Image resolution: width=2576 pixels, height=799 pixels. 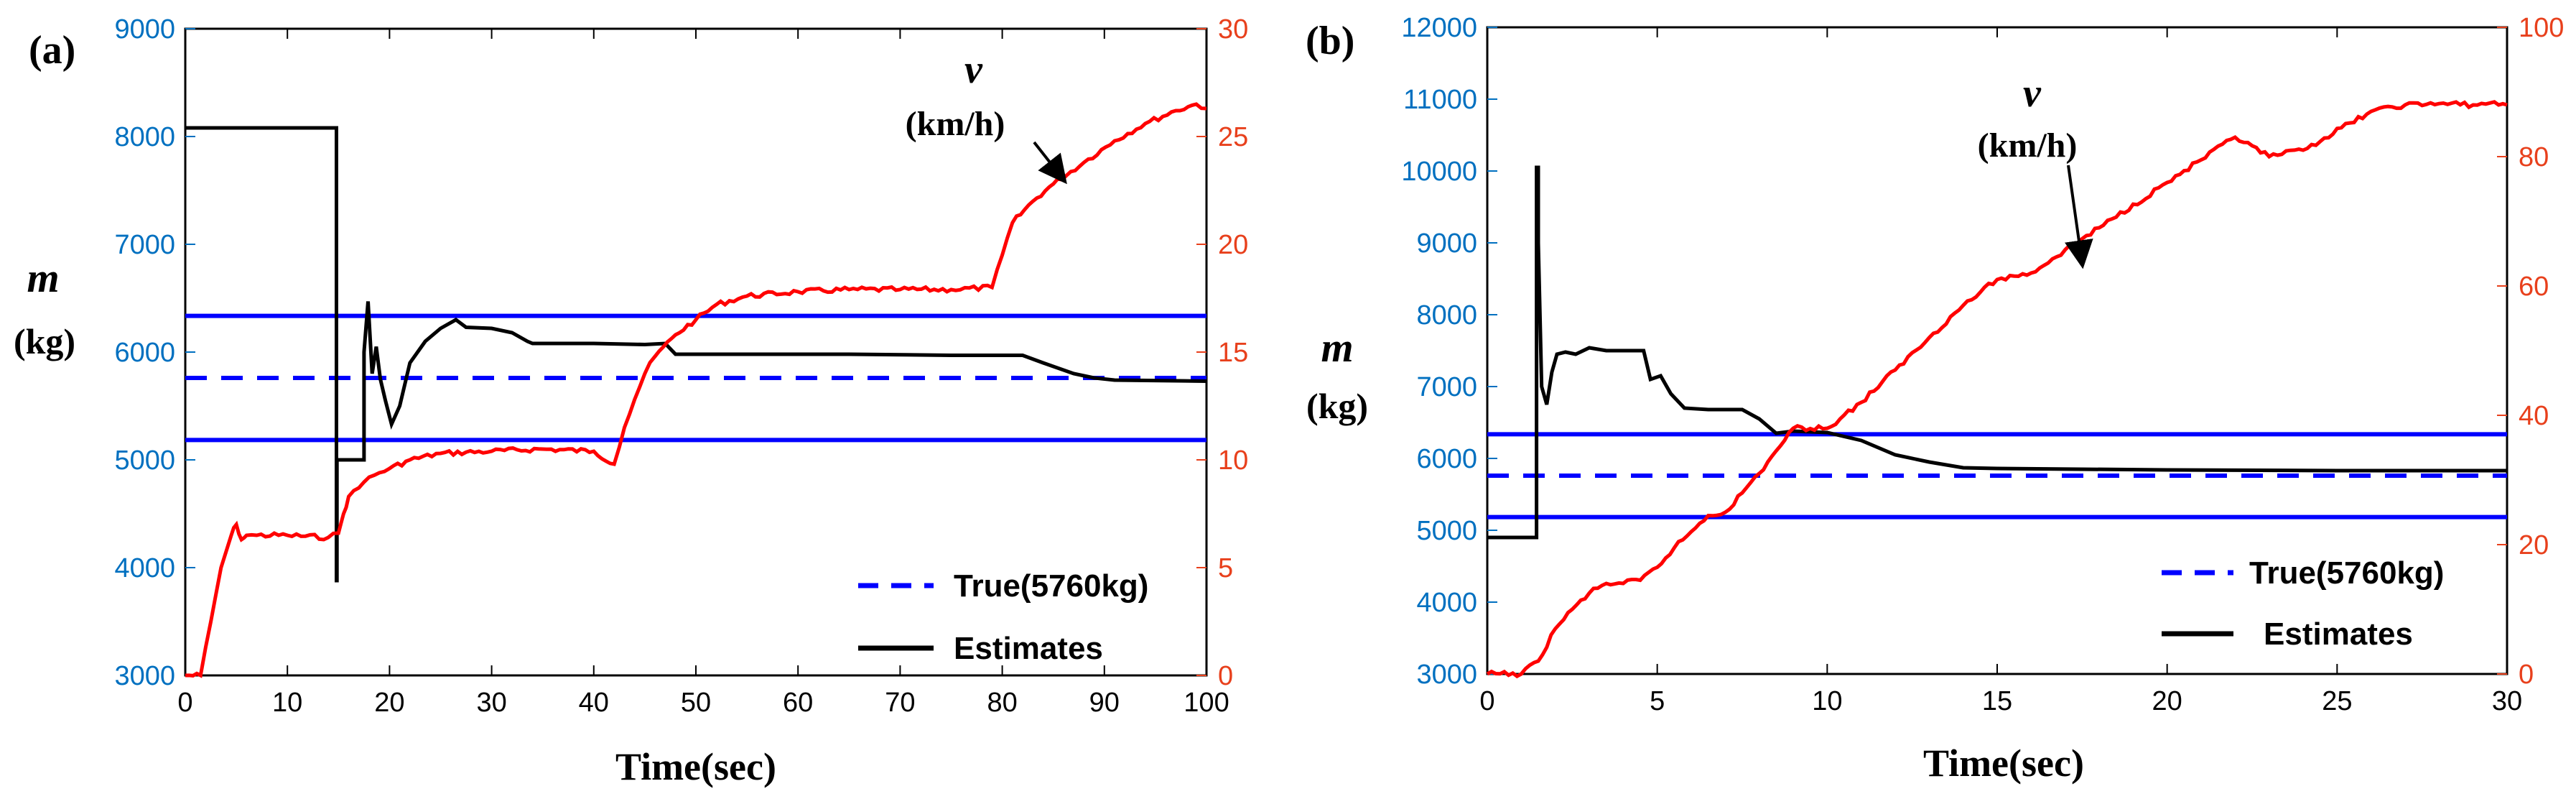 What do you see at coordinates (2003, 763) in the screenshot?
I see `panel-b-x-label: Time(sec)` at bounding box center [2003, 763].